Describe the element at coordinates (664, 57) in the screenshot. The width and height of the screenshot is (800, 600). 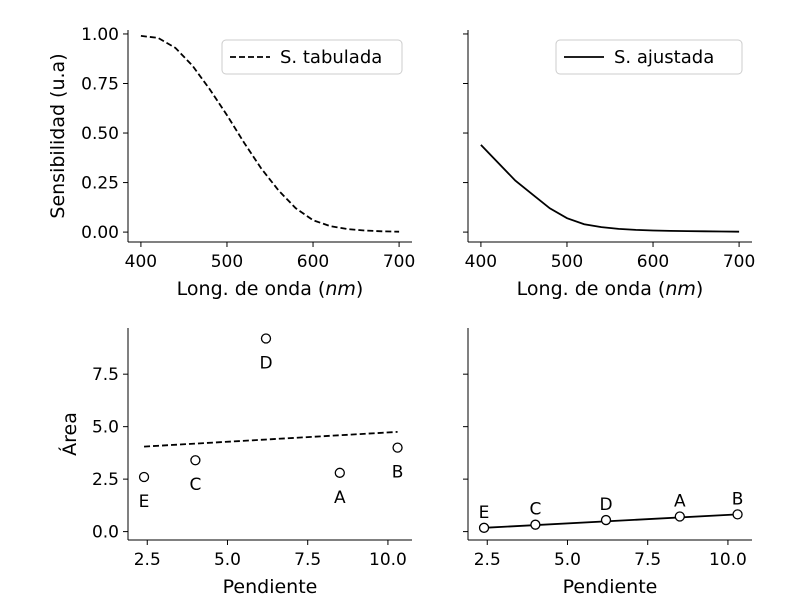
I see `legend-label: S. ajustada` at that location.